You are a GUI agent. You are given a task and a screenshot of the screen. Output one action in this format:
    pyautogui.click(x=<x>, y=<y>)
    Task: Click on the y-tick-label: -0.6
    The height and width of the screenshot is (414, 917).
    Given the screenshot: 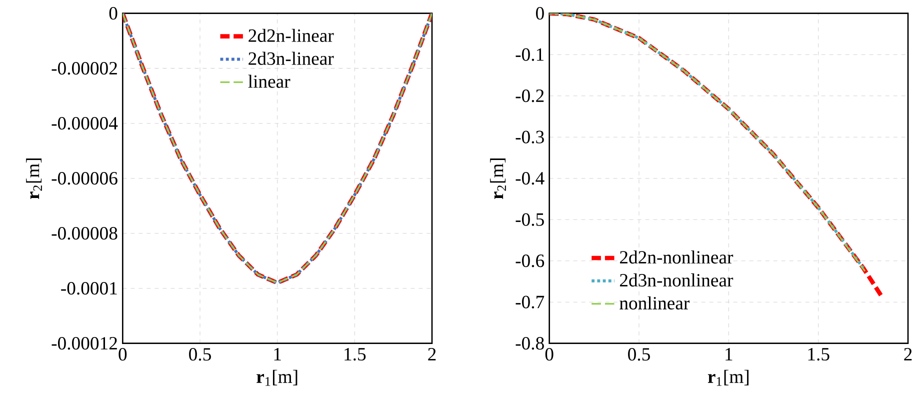 What is the action you would take?
    pyautogui.click(x=530, y=261)
    